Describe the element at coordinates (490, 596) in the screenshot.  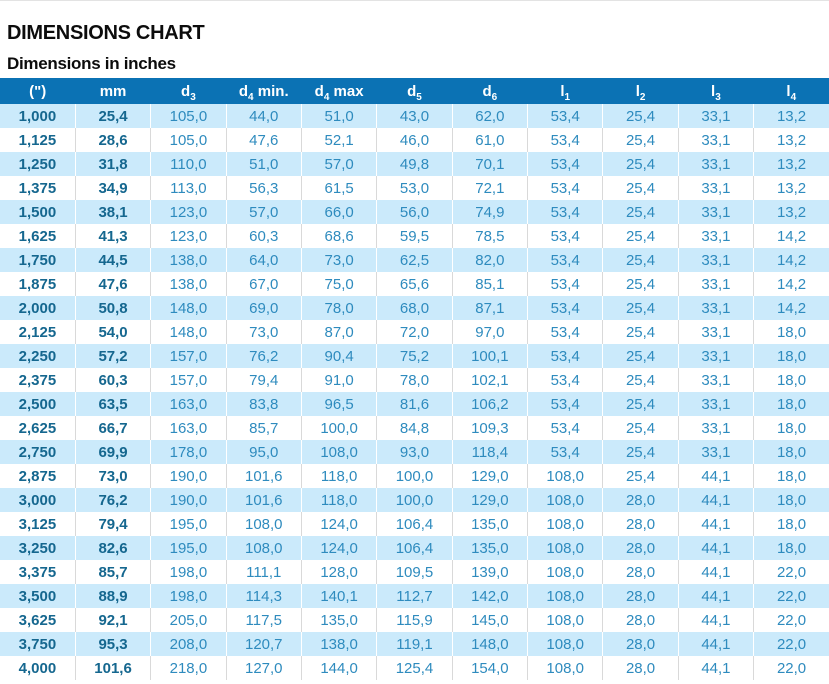
I see `dimension-value-cell: 142,0` at that location.